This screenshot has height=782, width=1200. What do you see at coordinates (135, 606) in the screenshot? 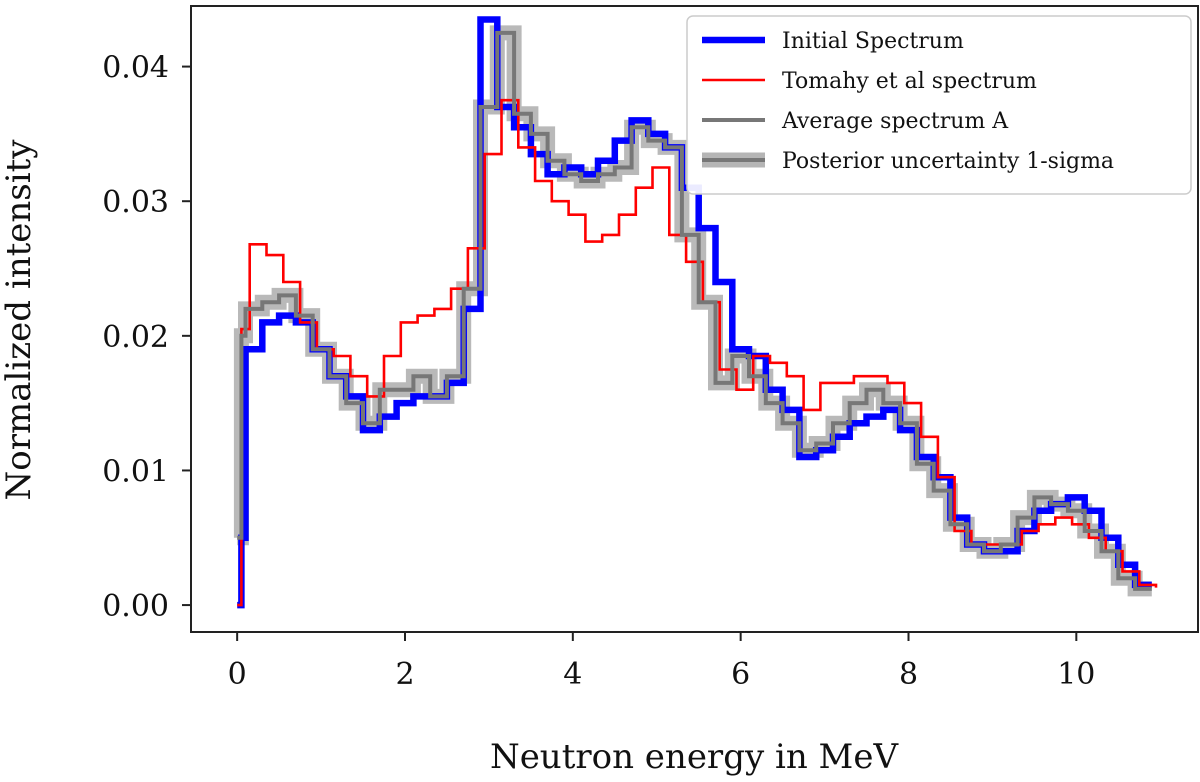
I see `y-tick-label: 0.00` at bounding box center [135, 606].